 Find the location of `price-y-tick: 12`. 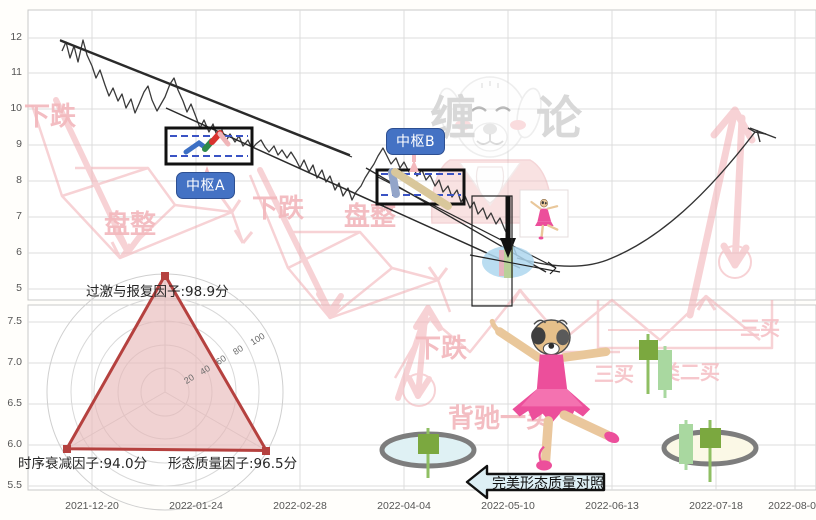

price-y-tick: 12 is located at coordinates (16, 37).